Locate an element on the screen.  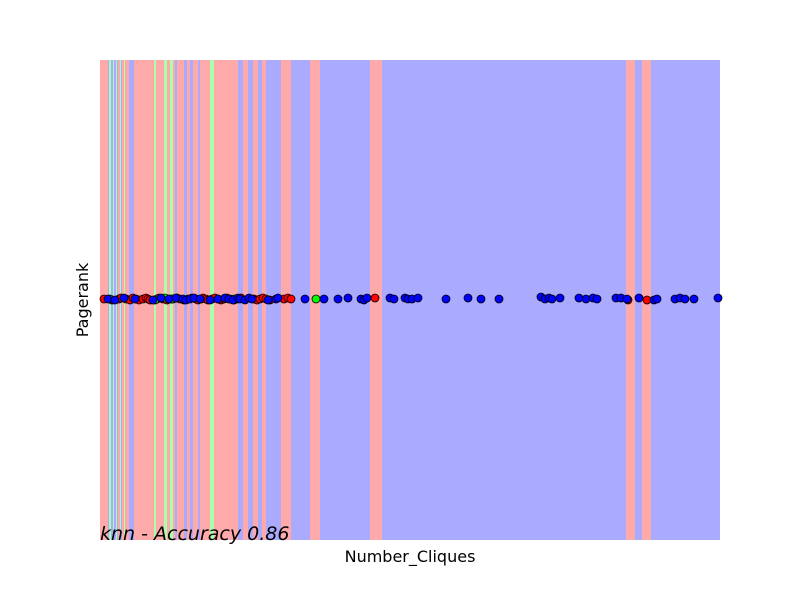
accuracy-annotation: knn - Accuracy 0.86 is located at coordinates (194, 534).